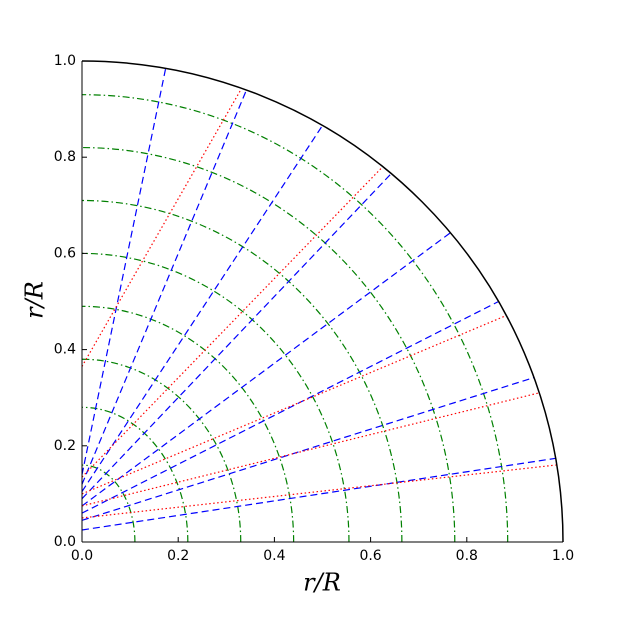 The height and width of the screenshot is (617, 621). Describe the element at coordinates (274, 556) in the screenshot. I see `x-tick-label: 0.4` at that location.